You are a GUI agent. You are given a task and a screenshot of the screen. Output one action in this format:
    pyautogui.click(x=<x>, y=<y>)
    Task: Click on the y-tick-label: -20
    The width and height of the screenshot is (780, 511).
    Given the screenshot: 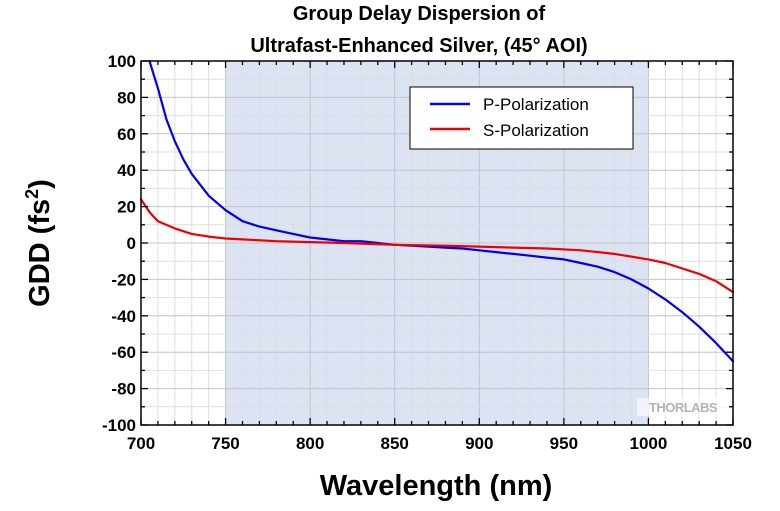 What is the action you would take?
    pyautogui.click(x=123, y=279)
    